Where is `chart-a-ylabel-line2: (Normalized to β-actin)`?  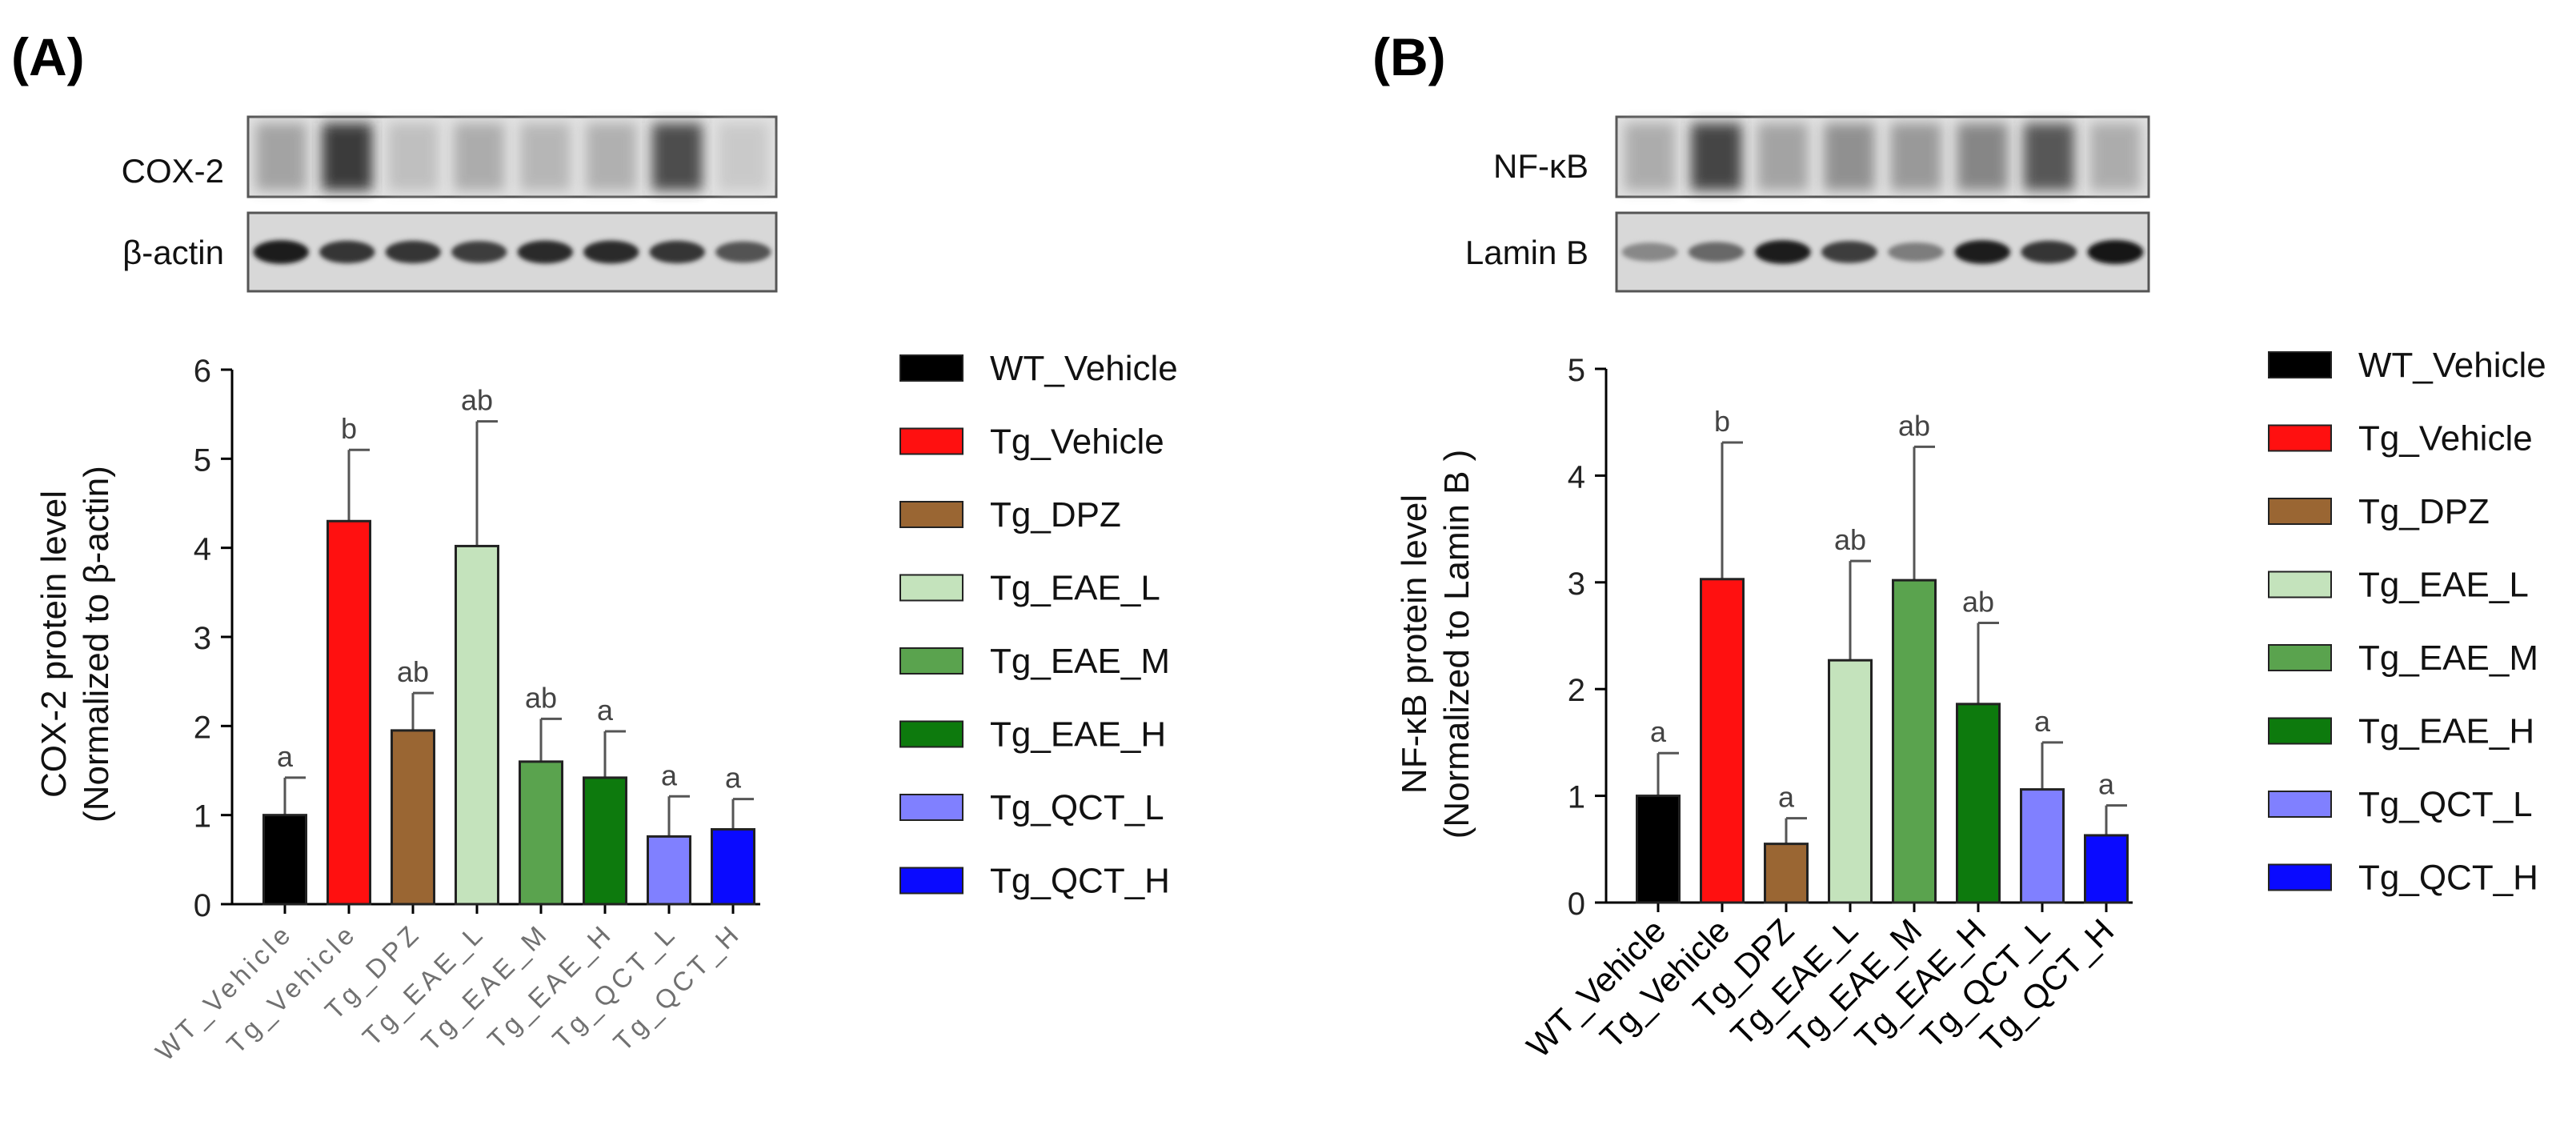
chart-a-ylabel-line2: (Normalized to β-actin) is located at coordinates (96, 644).